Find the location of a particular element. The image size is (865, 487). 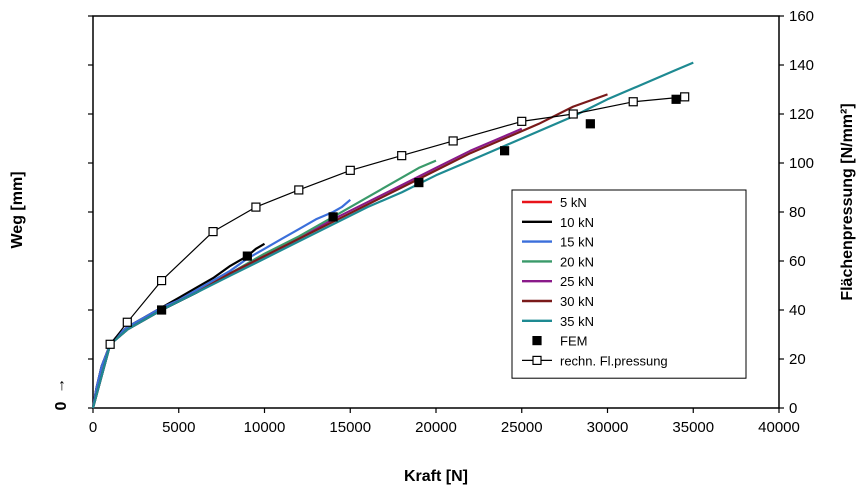

x-axis-tick-label: 35000 is located at coordinates (693, 427).